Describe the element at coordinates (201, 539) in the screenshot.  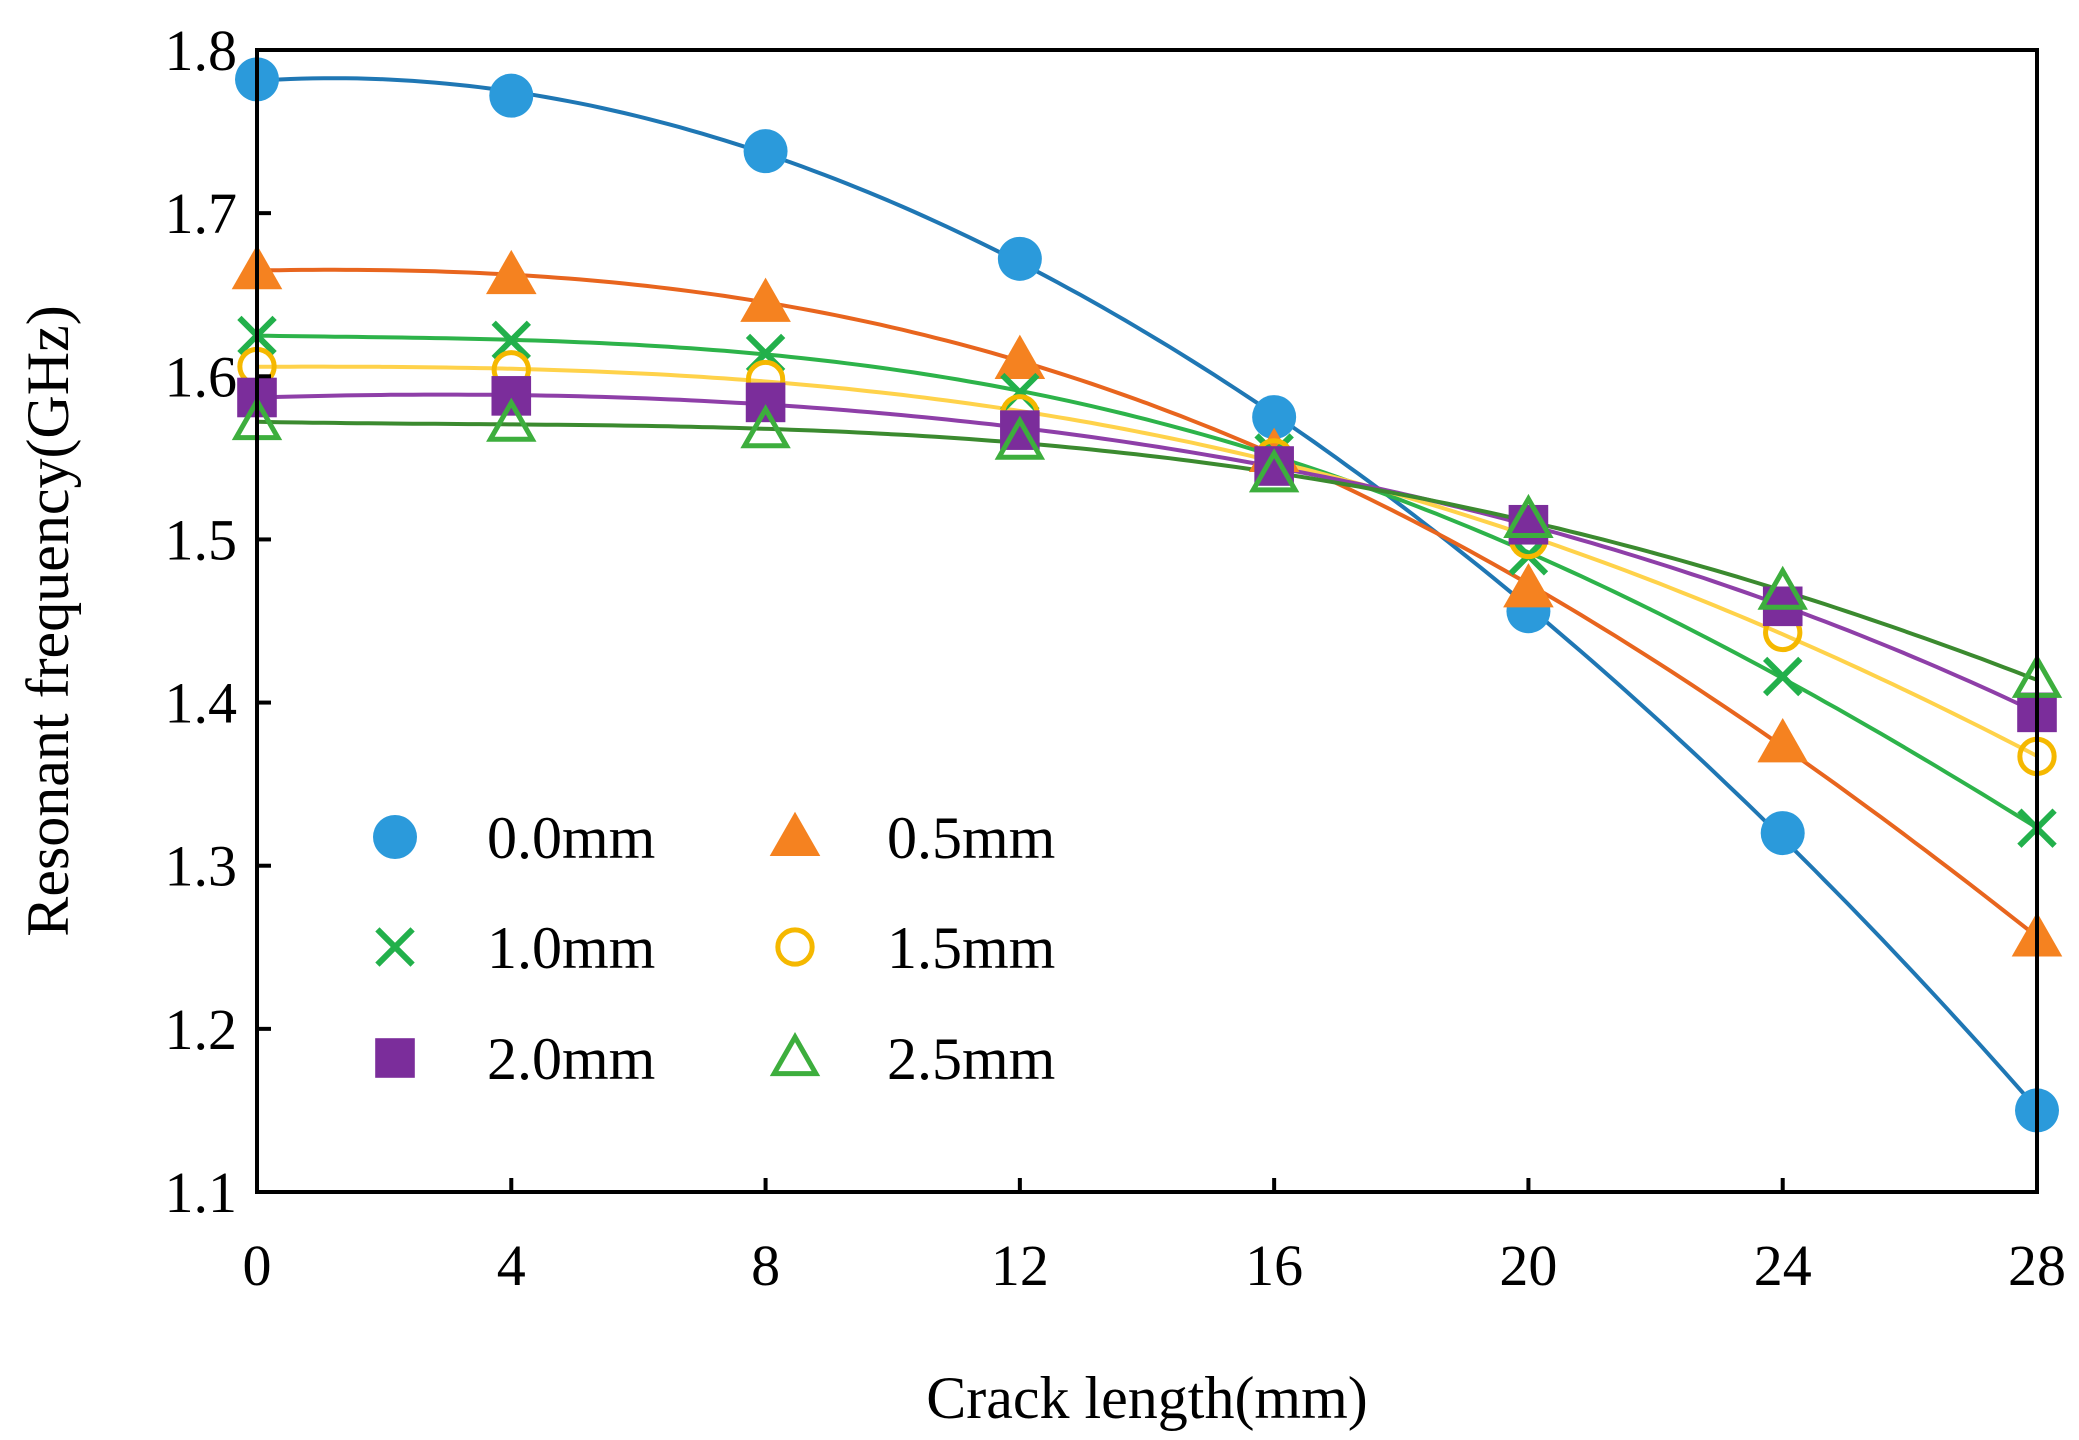
I see `y-tick-label: 1.5` at that location.